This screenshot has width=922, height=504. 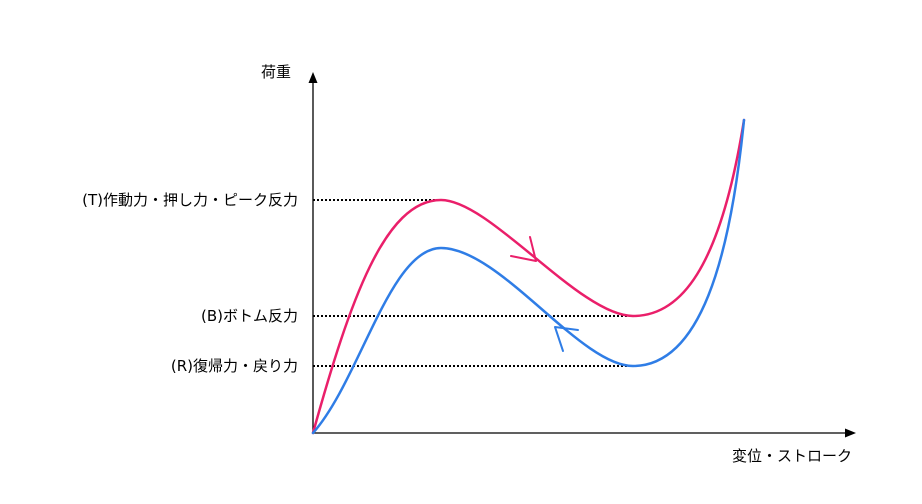 What do you see at coordinates (566, 339) in the screenshot?
I see `return-direction-arrow` at bounding box center [566, 339].